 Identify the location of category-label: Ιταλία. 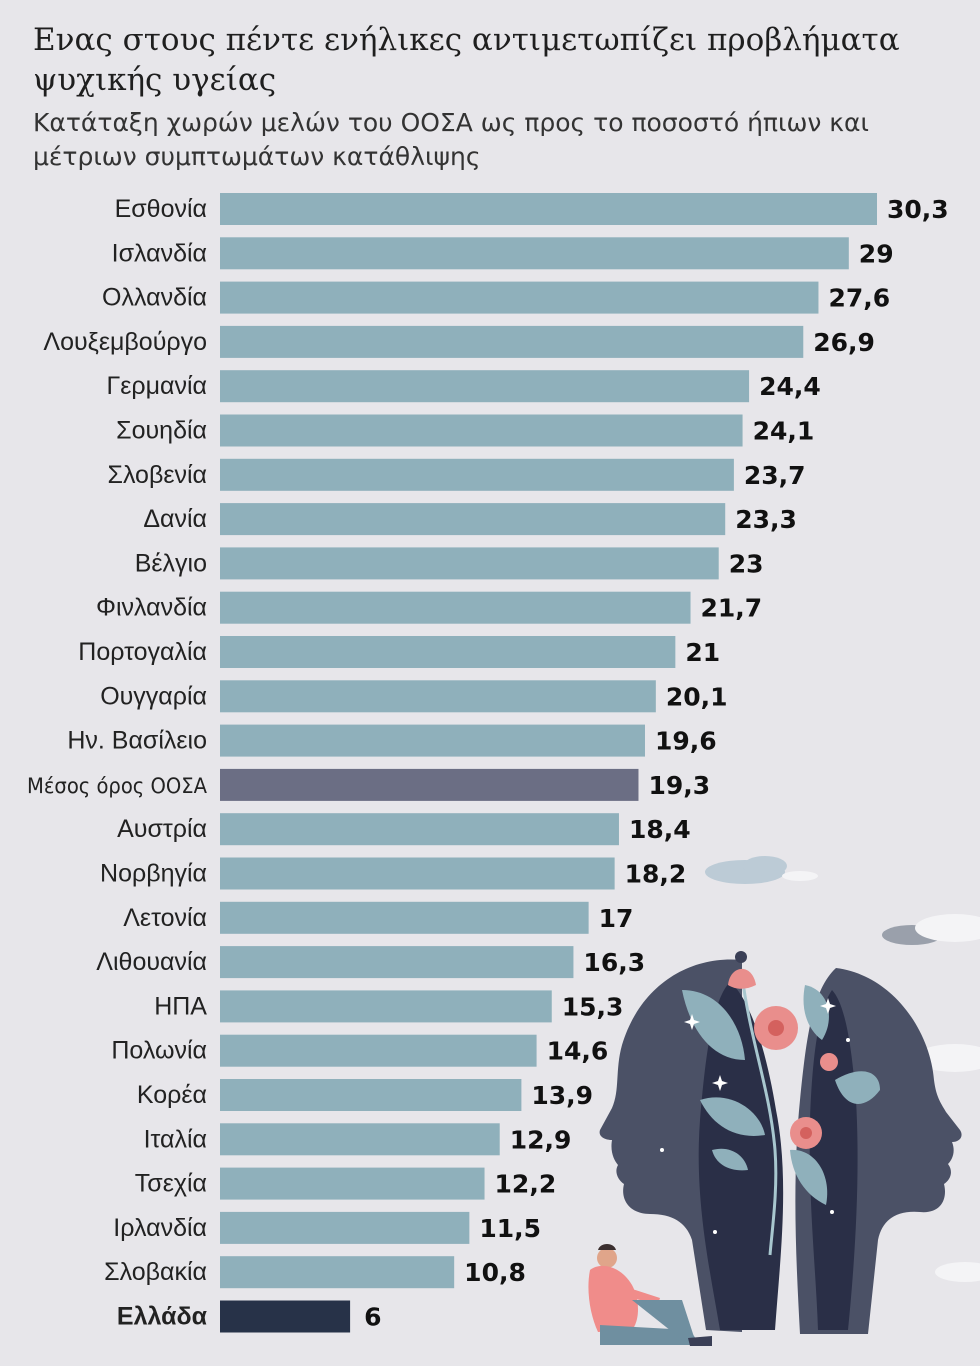
(175, 1139).